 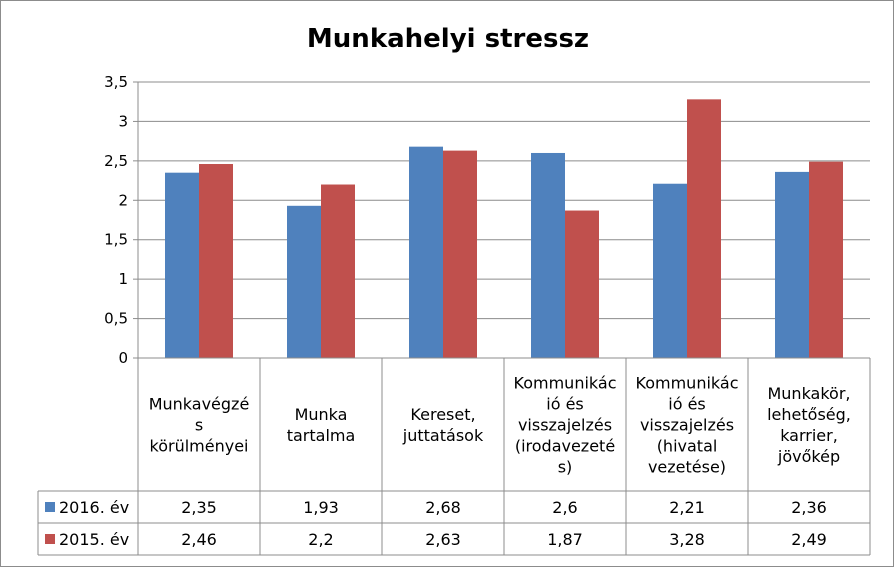 I want to click on y-tick-label: 1, so click(x=123, y=279).